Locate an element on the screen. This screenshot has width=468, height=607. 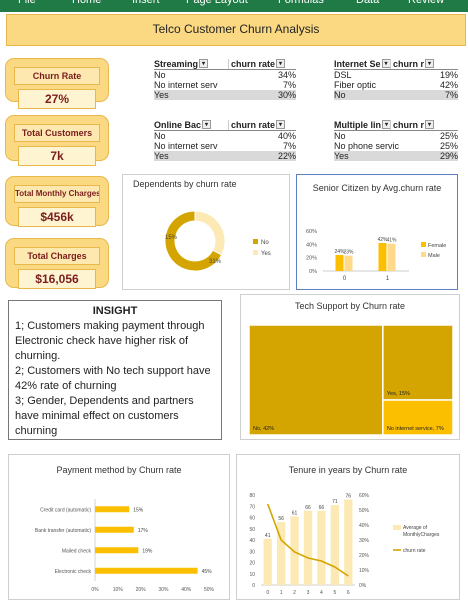
pivot-field-name: Multiple lin is located at coordinates (357, 125).